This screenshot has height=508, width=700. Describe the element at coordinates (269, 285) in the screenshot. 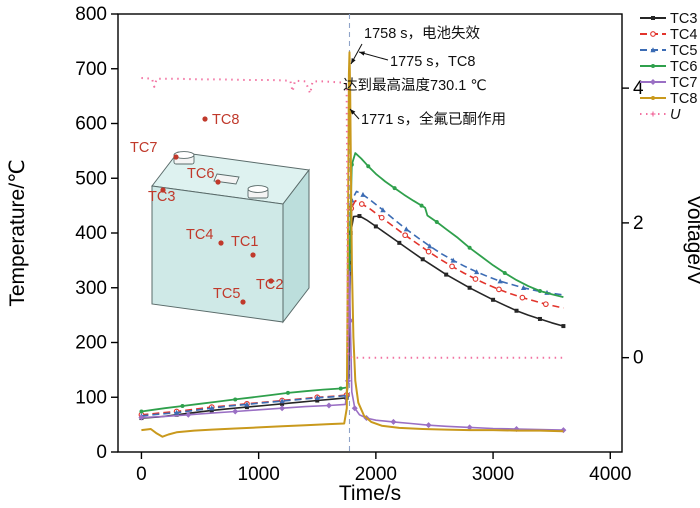

I see `thermocouple-label-TC2: TC2` at that location.